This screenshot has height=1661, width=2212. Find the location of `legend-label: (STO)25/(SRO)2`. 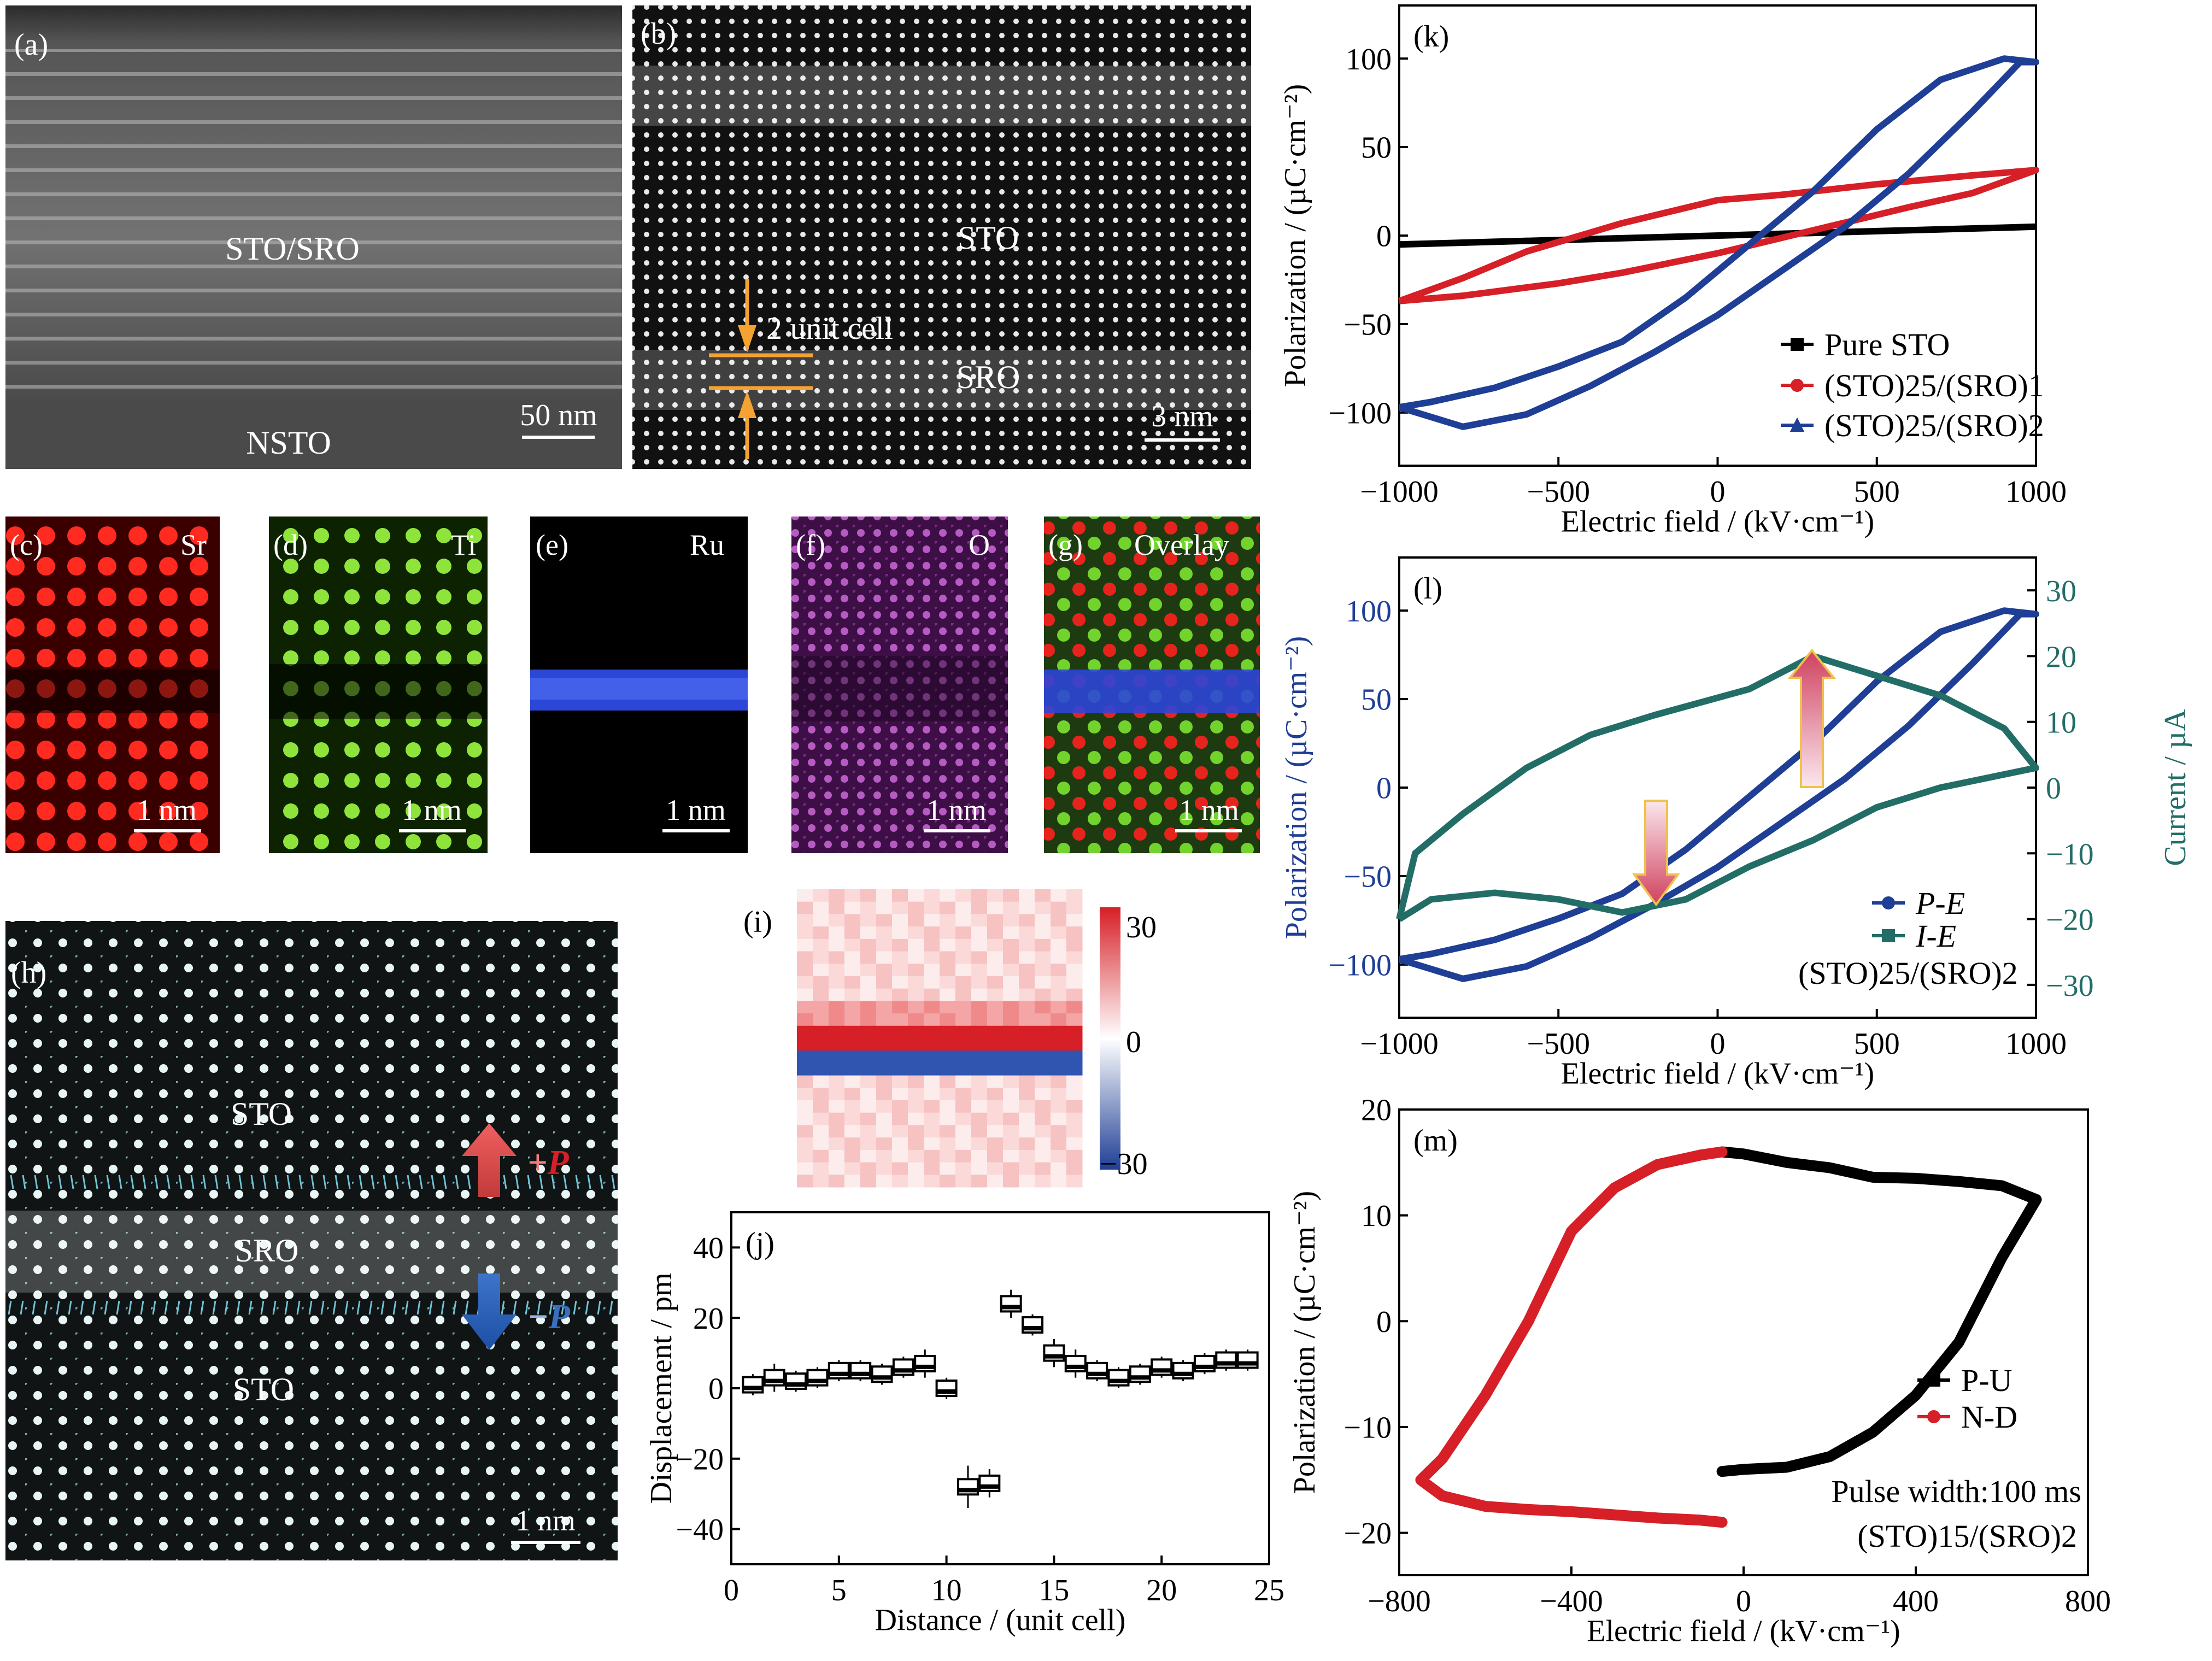

legend-label: (STO)25/(SRO)2 is located at coordinates (1934, 425).